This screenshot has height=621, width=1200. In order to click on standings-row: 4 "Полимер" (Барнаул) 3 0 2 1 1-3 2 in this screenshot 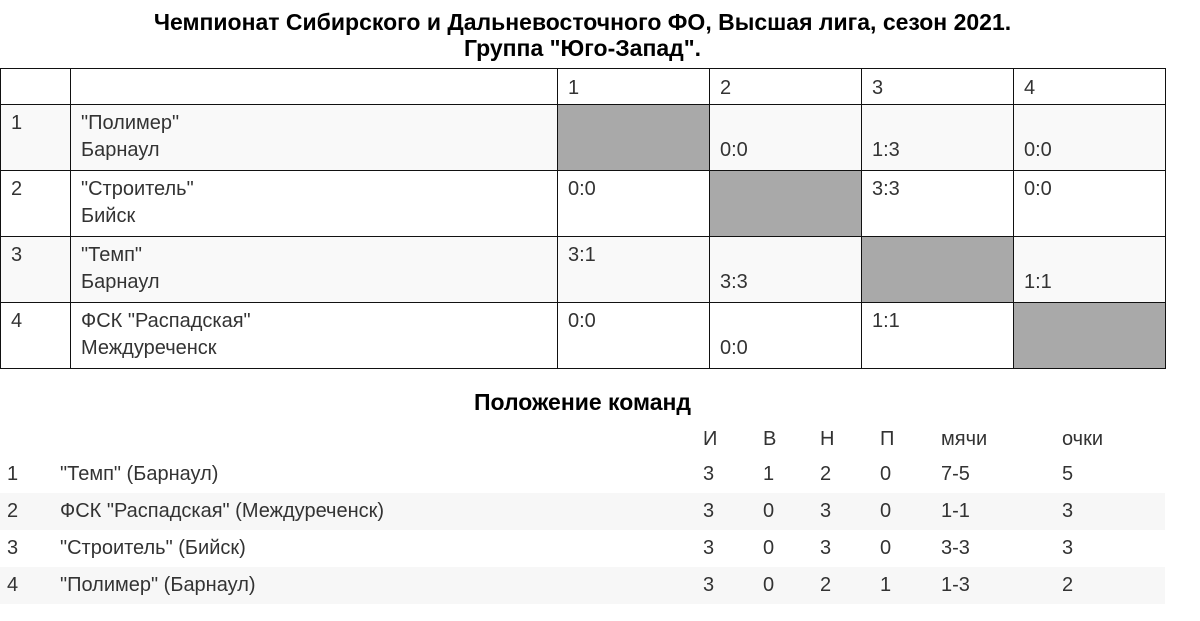, I will do `click(582, 585)`.